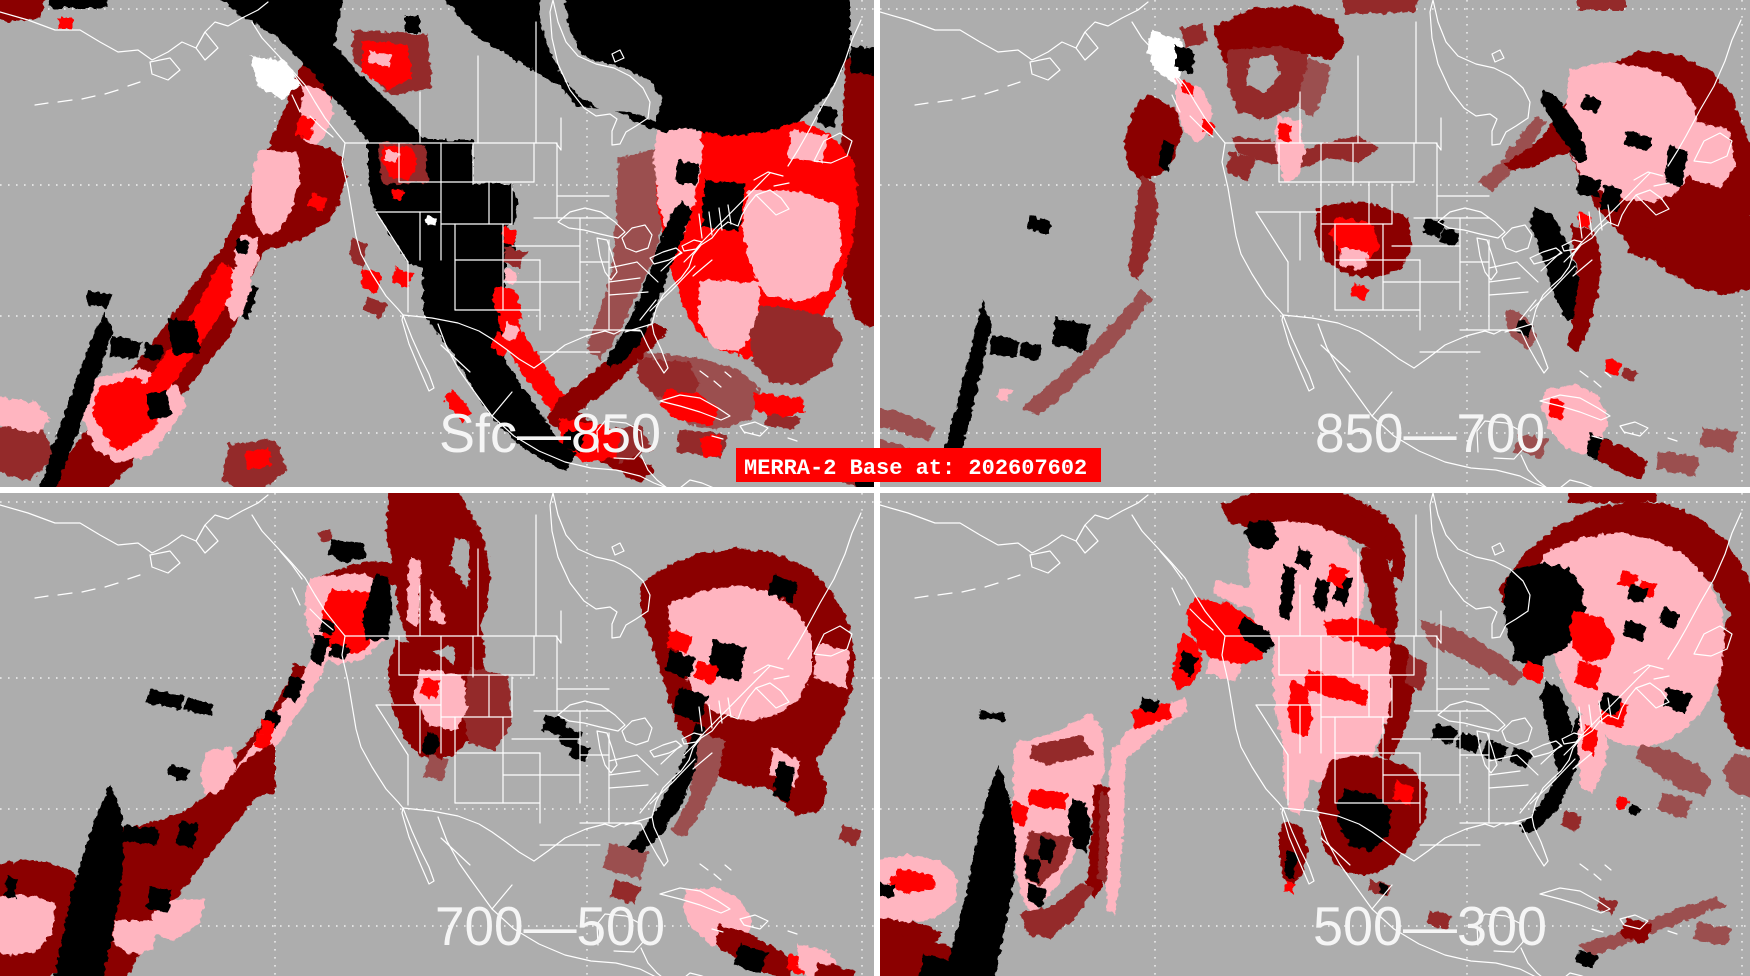 The image size is (1750, 976). Describe the element at coordinates (915, 468) in the screenshot. I see `svg-text: MERRA-2 Base at: 202607602` at that location.